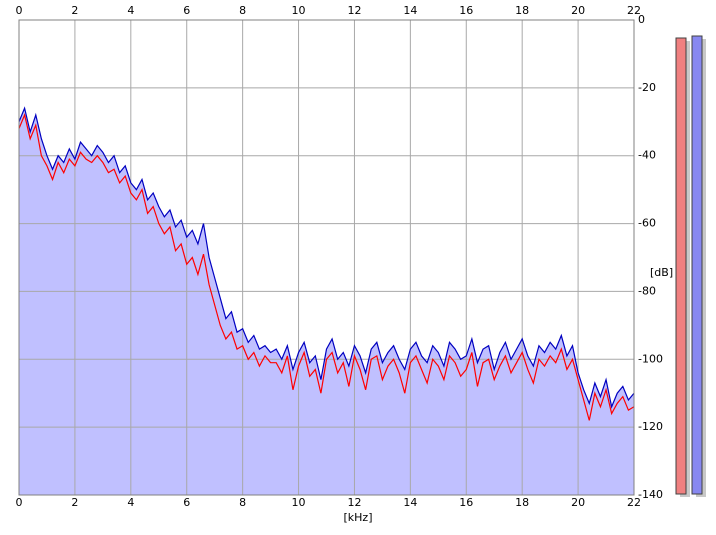 The width and height of the screenshot is (716, 535). What do you see at coordinates (242, 10) in the screenshot?
I see `x-tick-label-top: 8` at bounding box center [242, 10].